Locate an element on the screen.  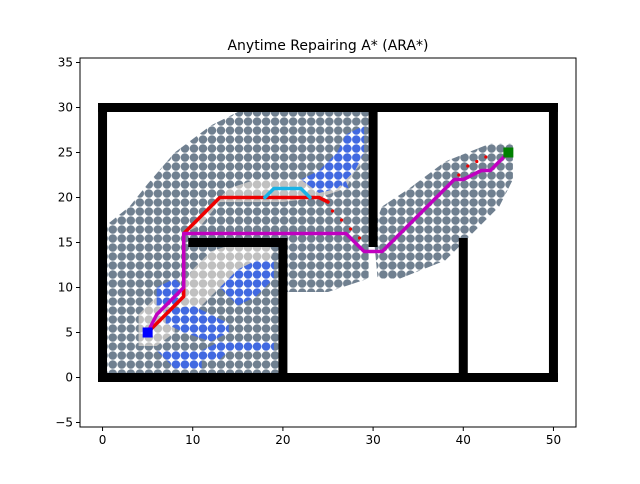
goal-marker is located at coordinates (508, 152).